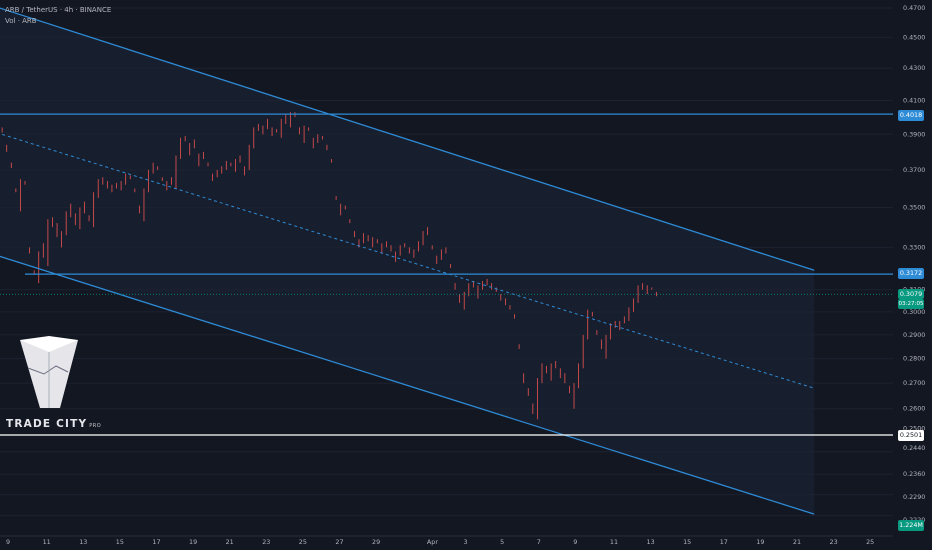 This screenshot has width=932, height=550. Describe the element at coordinates (914, 68) in the screenshot. I see `price-axis-label: 0.4300` at that location.